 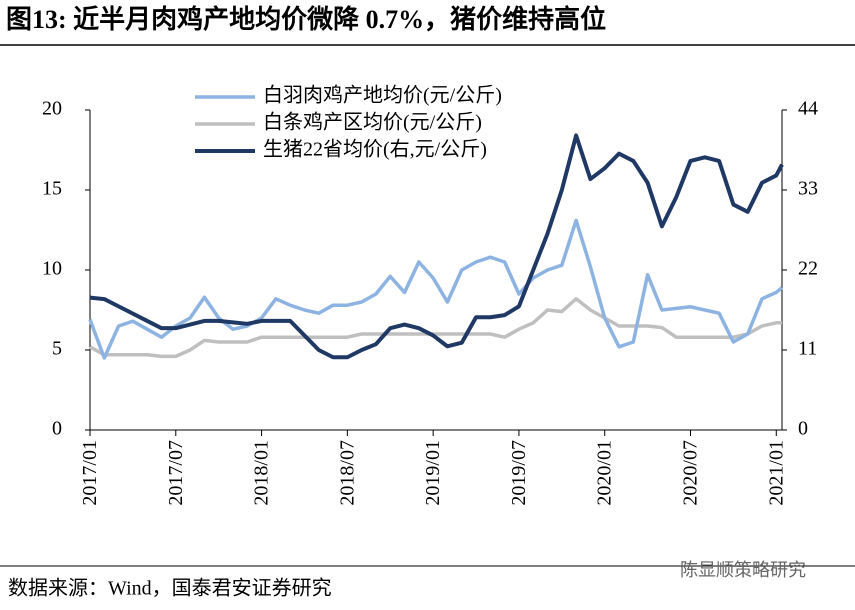 What do you see at coordinates (605, 473) in the screenshot?
I see `x-tick-label: 2020/01` at bounding box center [605, 473].